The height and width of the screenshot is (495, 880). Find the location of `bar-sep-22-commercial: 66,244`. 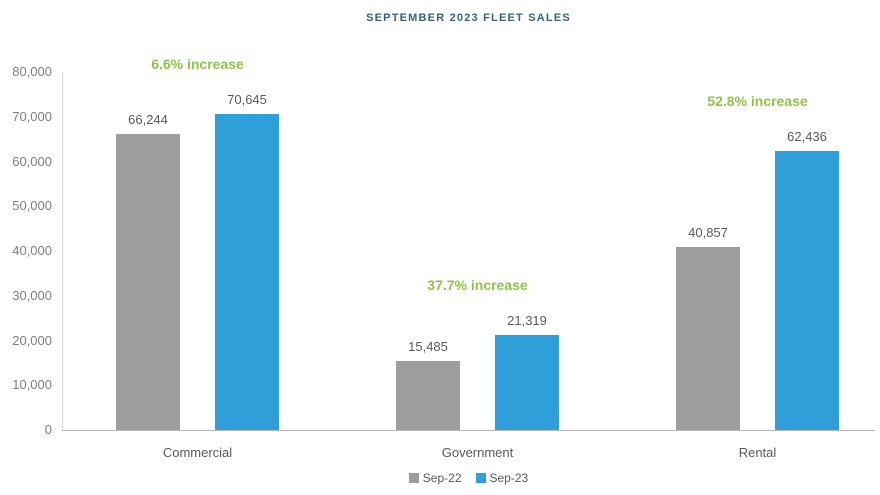

bar-sep-22-commercial: 66,244 is located at coordinates (148, 271).